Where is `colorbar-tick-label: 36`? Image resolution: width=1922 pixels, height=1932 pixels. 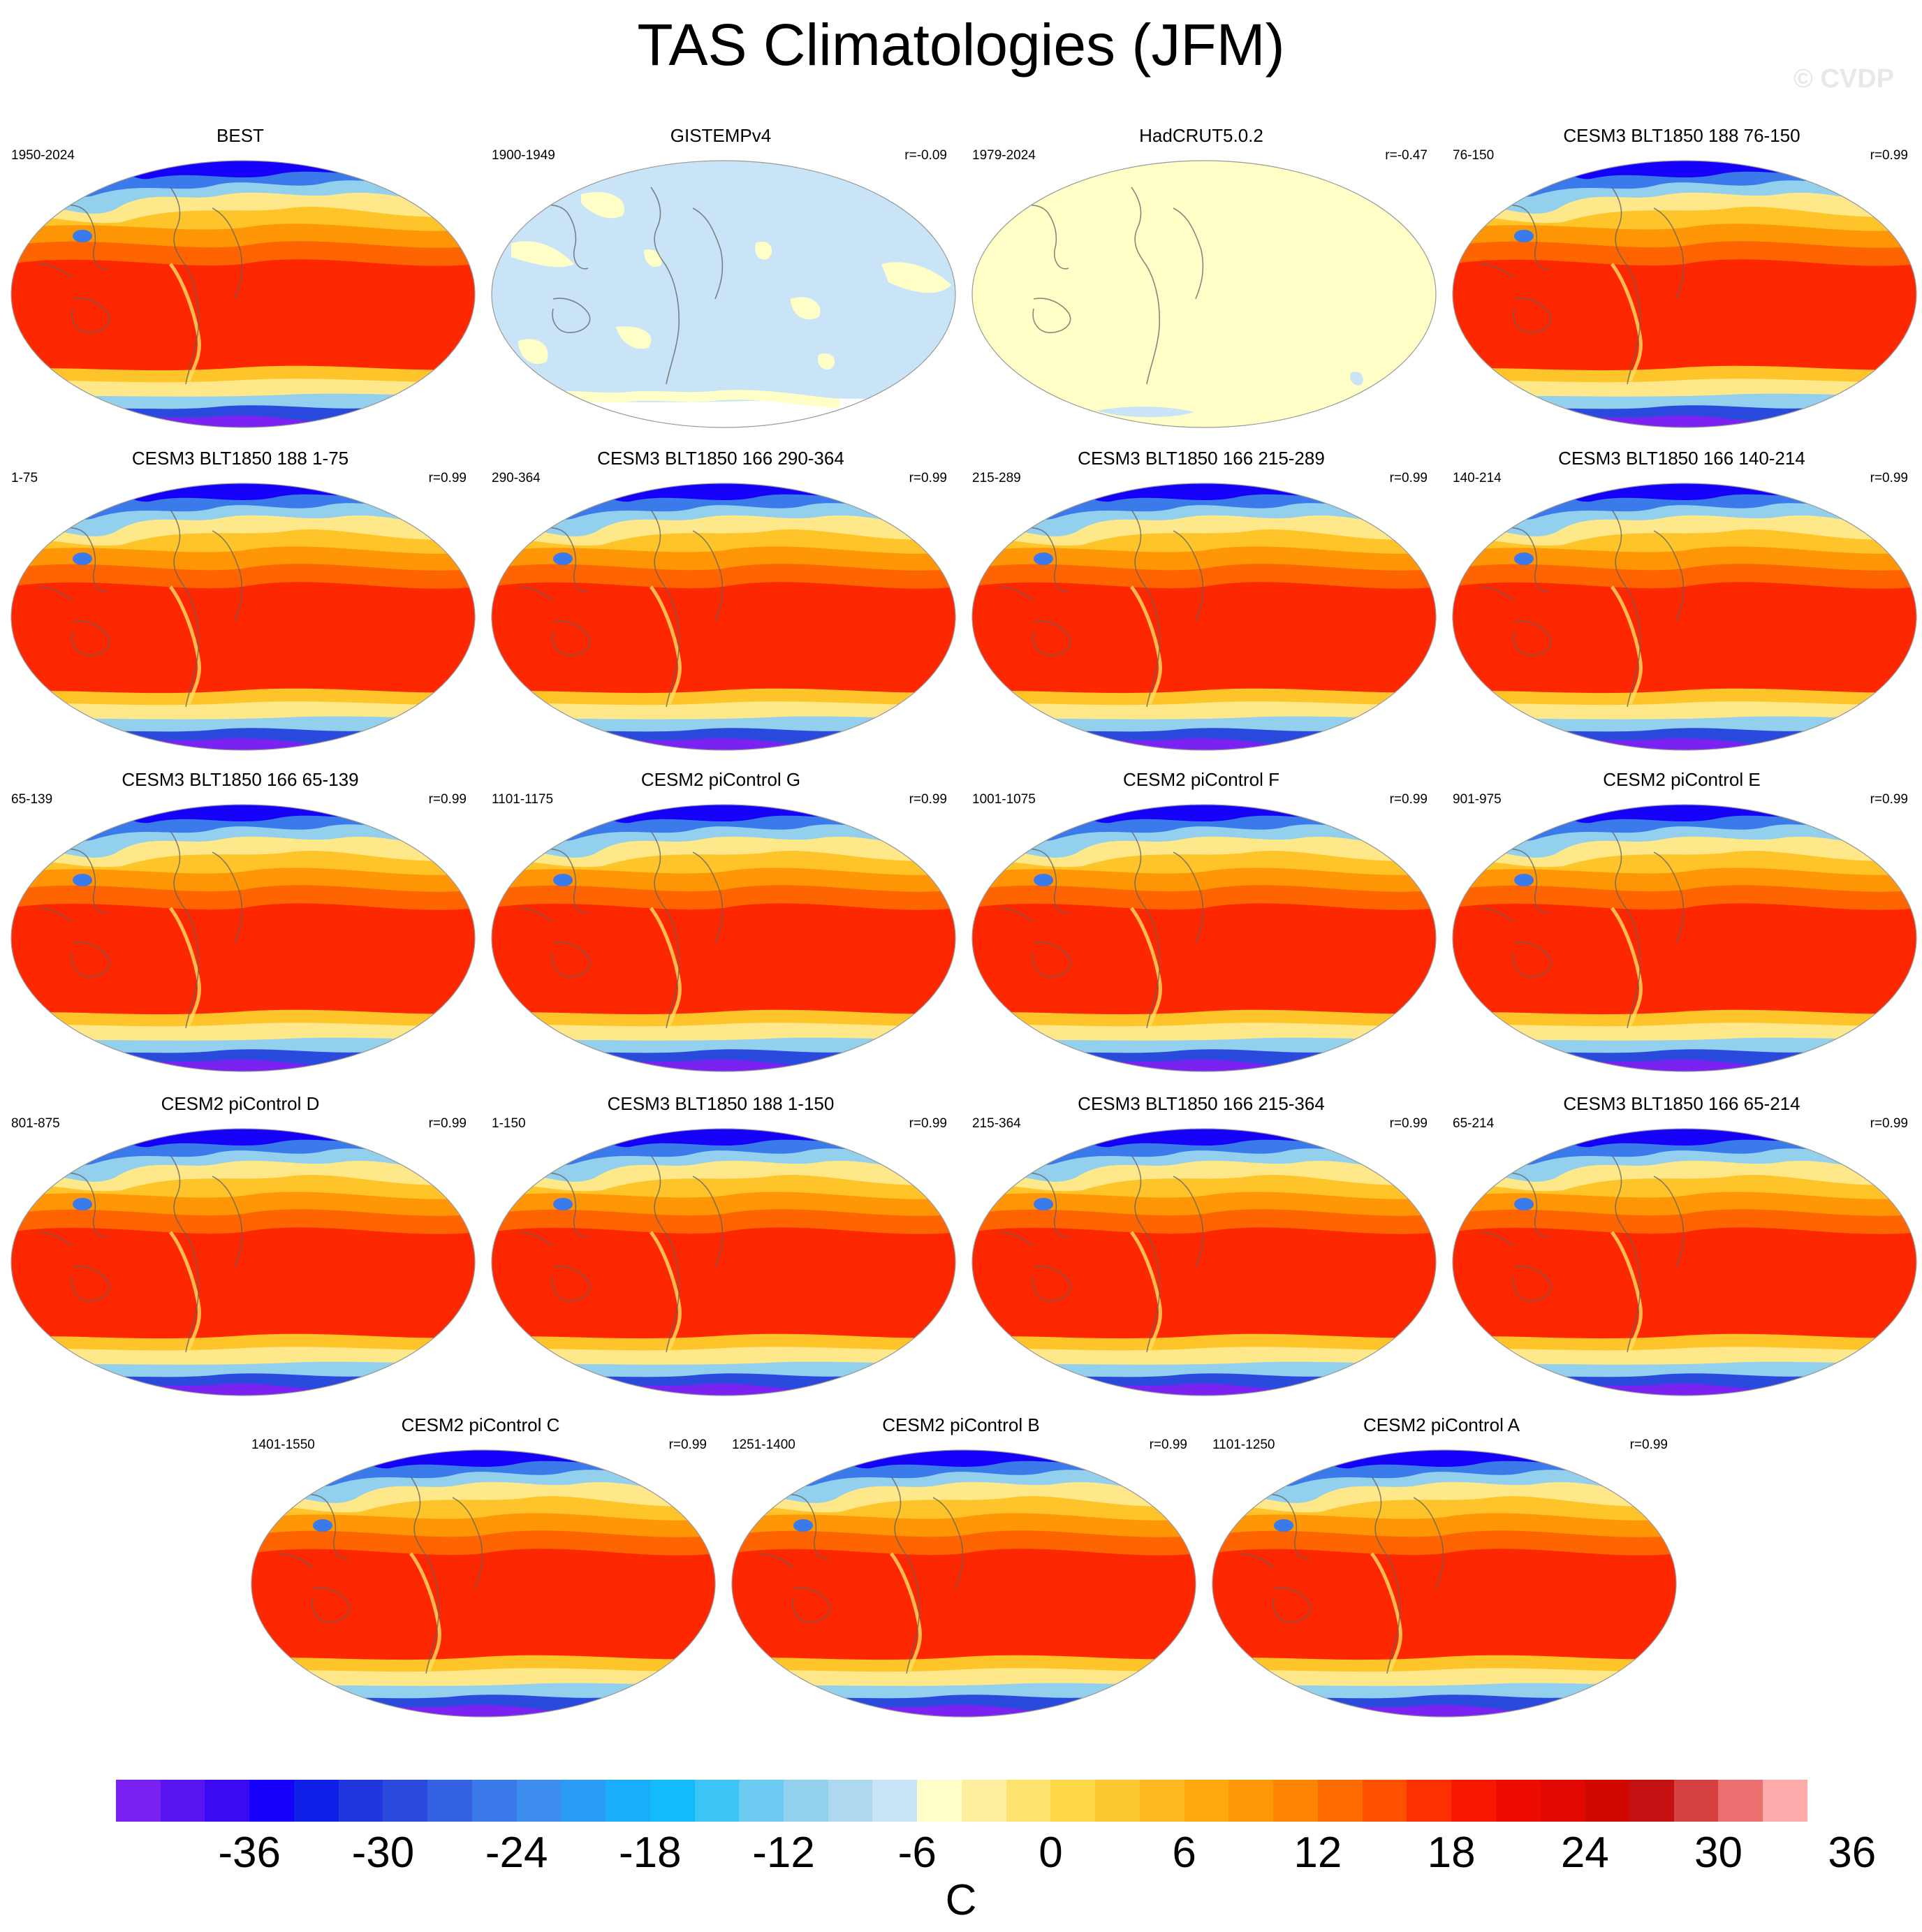
colorbar-tick-label: 36 is located at coordinates (1852, 1853).